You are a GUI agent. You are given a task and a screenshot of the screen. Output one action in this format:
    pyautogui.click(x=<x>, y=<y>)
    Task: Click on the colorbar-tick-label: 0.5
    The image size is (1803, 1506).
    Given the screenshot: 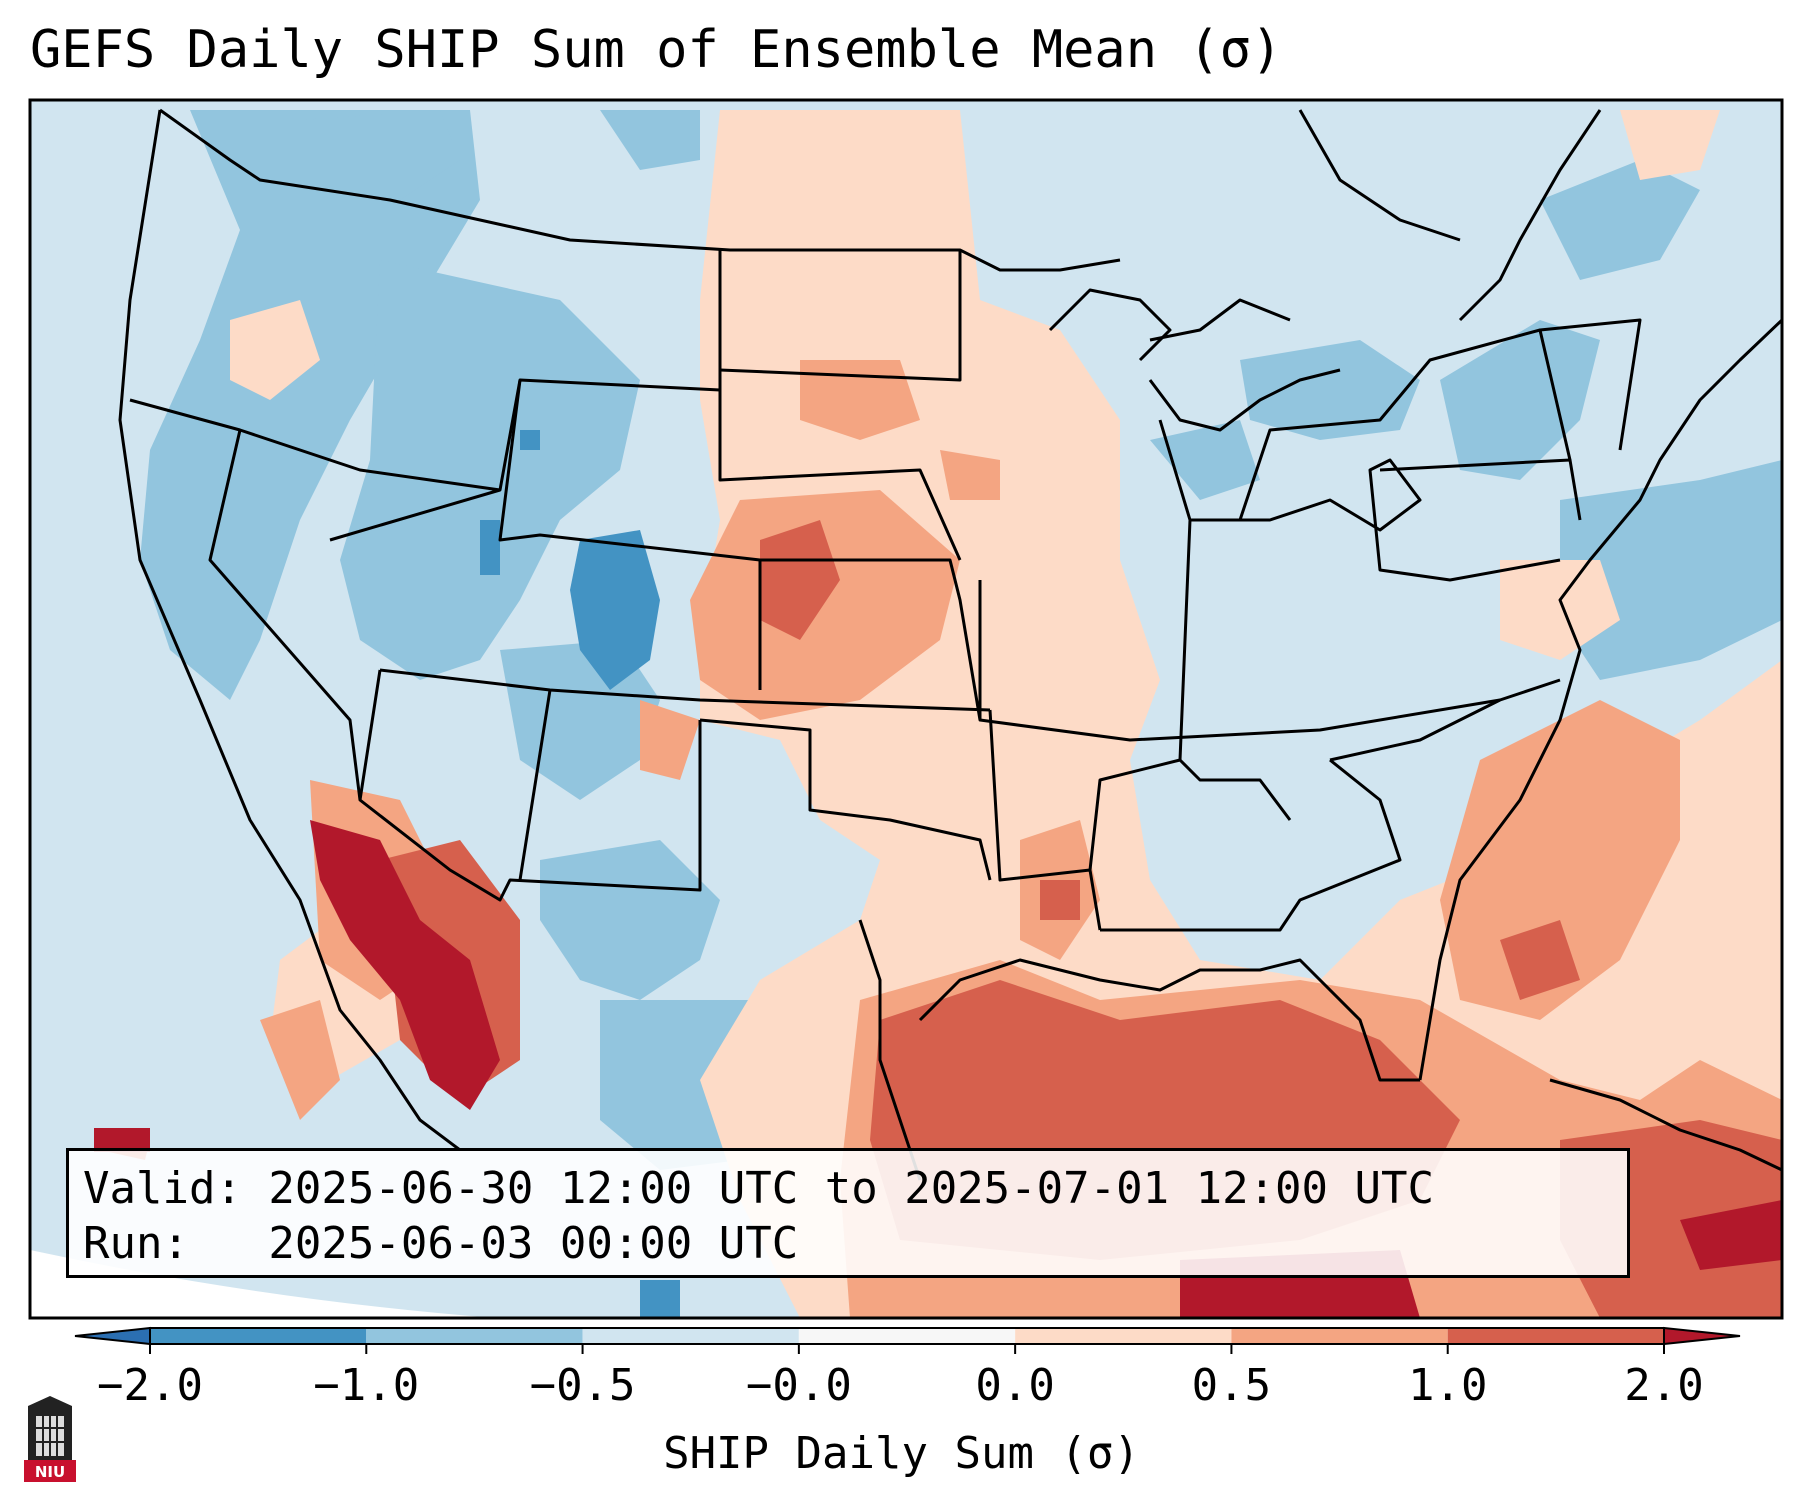 What is the action you would take?
    pyautogui.click(x=1231, y=1385)
    